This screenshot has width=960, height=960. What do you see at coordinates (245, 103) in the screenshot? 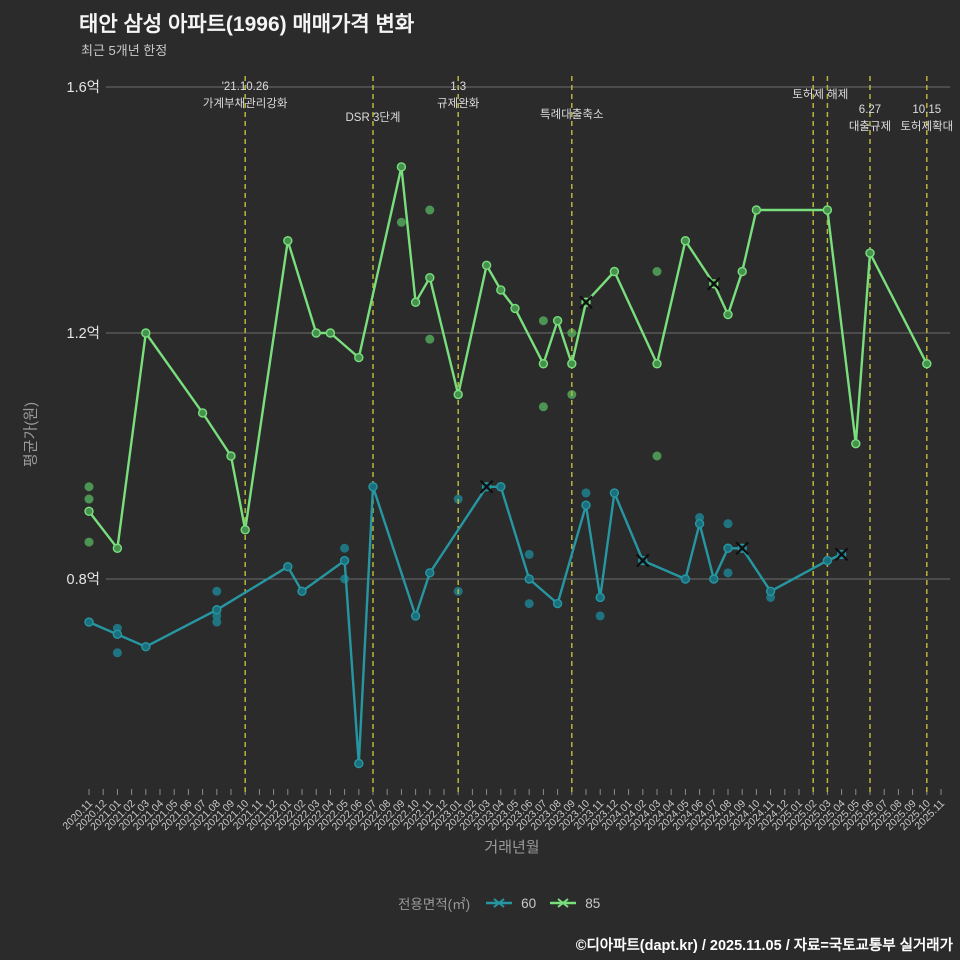
I see `event-label: 가계부채관리강화` at bounding box center [245, 103].